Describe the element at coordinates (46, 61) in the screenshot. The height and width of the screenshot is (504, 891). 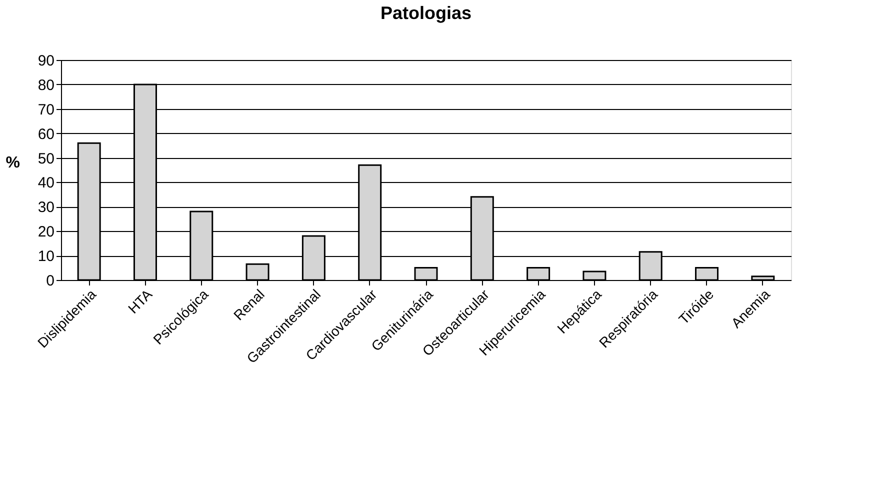
I see `y-tick-label: 90` at that location.